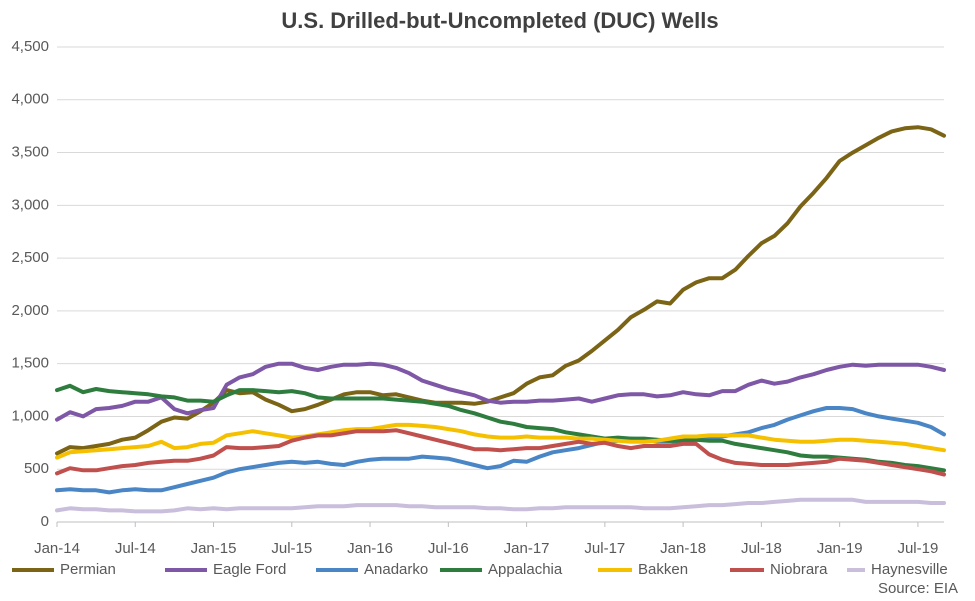 Image resolution: width=975 pixels, height=601 pixels. I want to click on y-tick-label: 3,500, so click(30, 152).